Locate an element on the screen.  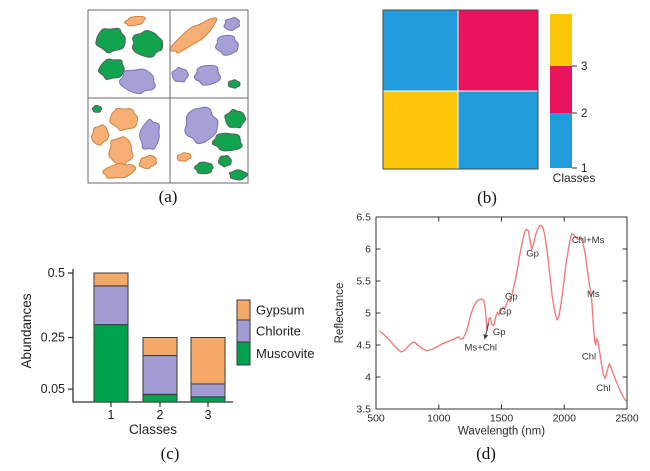
y-tick-label: 6 is located at coordinates (368, 250).